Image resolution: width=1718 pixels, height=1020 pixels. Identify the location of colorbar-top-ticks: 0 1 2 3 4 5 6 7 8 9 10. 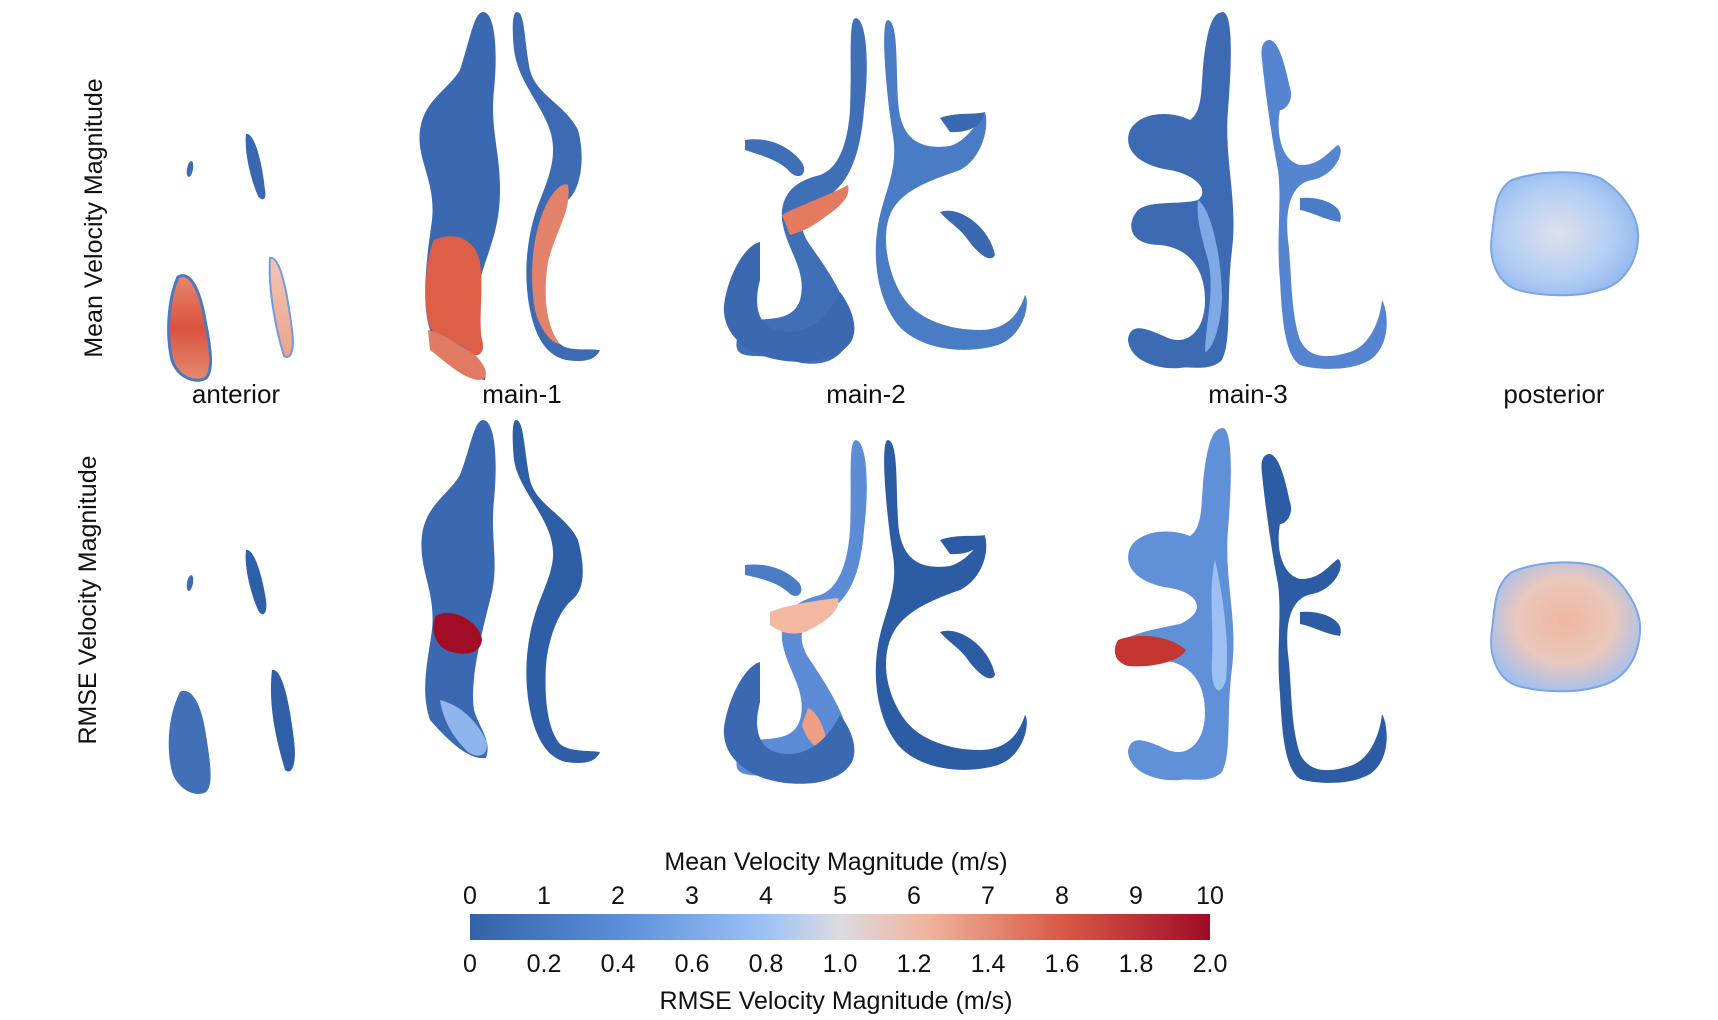
(843, 896).